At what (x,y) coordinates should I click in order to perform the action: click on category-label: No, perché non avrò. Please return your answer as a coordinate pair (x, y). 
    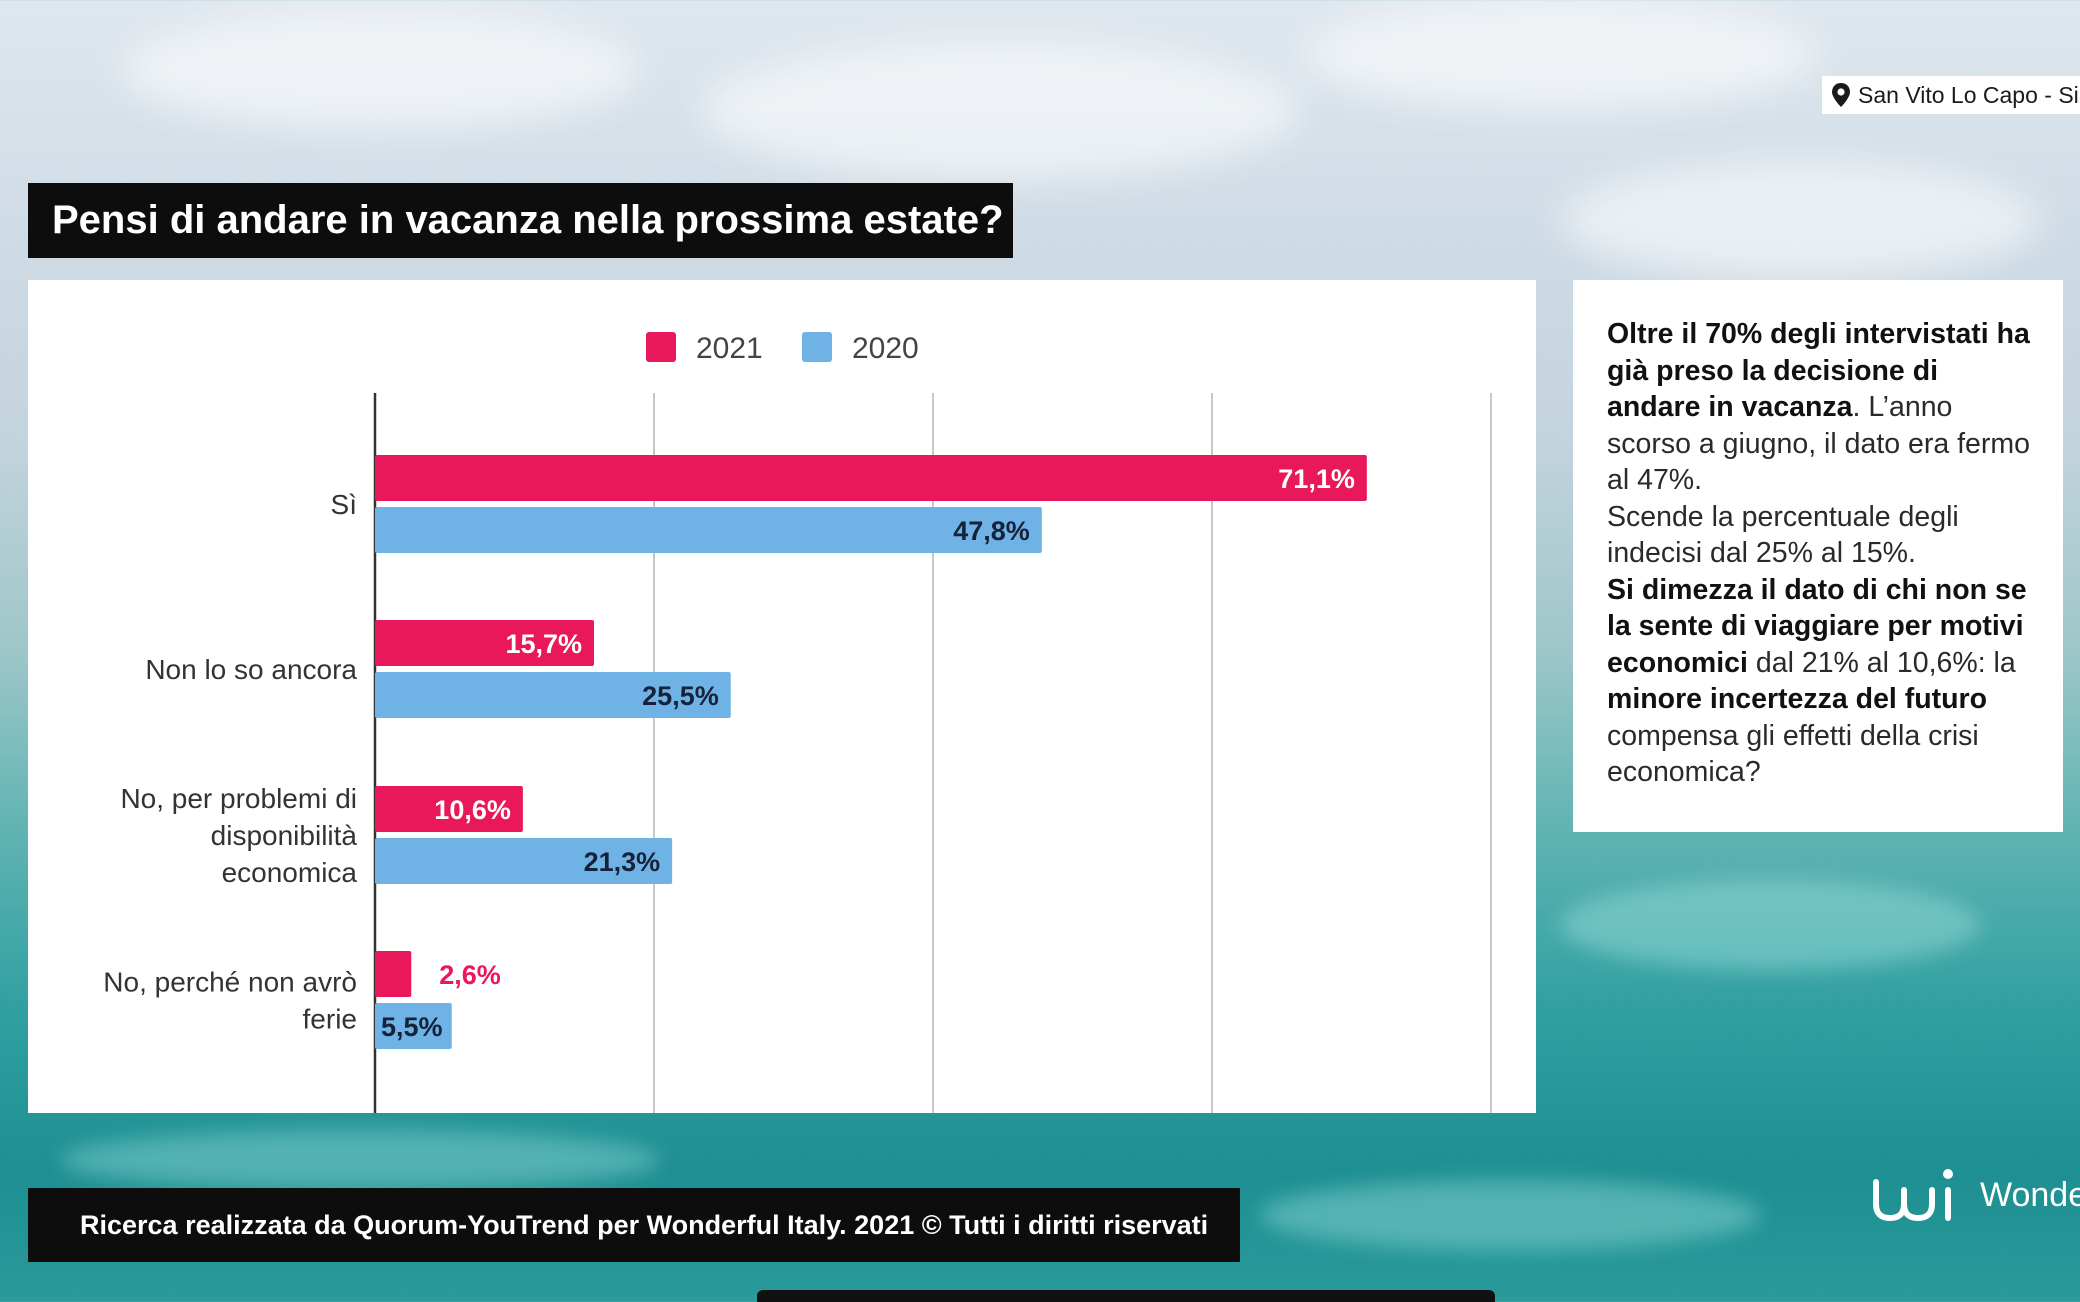
    Looking at the image, I should click on (230, 982).